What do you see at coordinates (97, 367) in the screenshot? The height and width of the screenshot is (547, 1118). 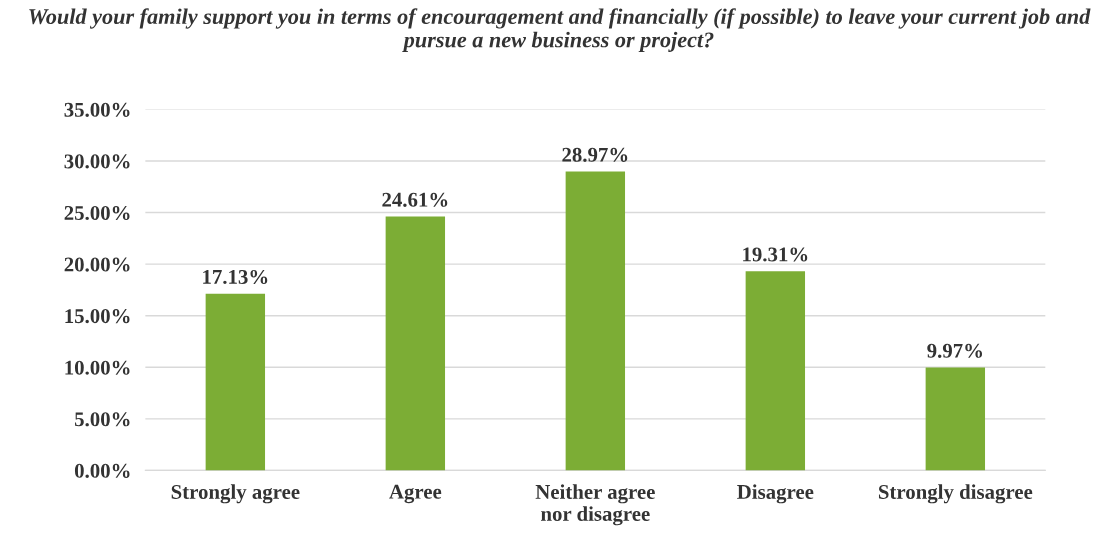 I see `y-tick-label: 10.00%` at bounding box center [97, 367].